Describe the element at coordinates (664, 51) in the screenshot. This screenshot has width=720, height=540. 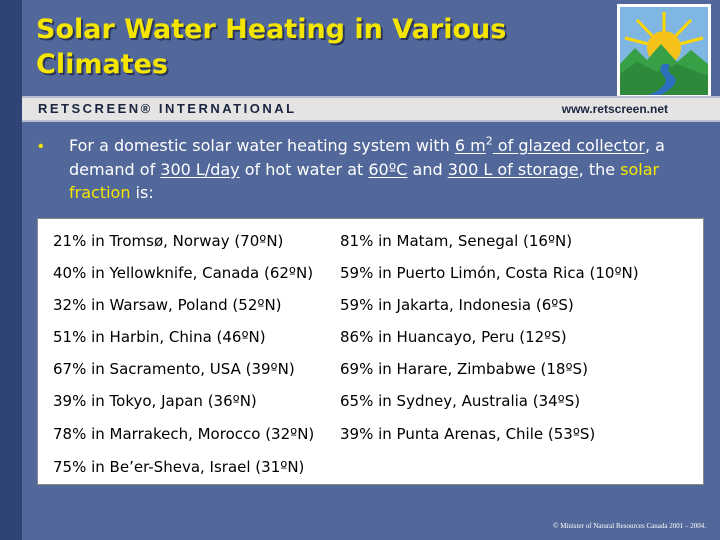
I see `sun-over-mountains-and-river-logo` at that location.